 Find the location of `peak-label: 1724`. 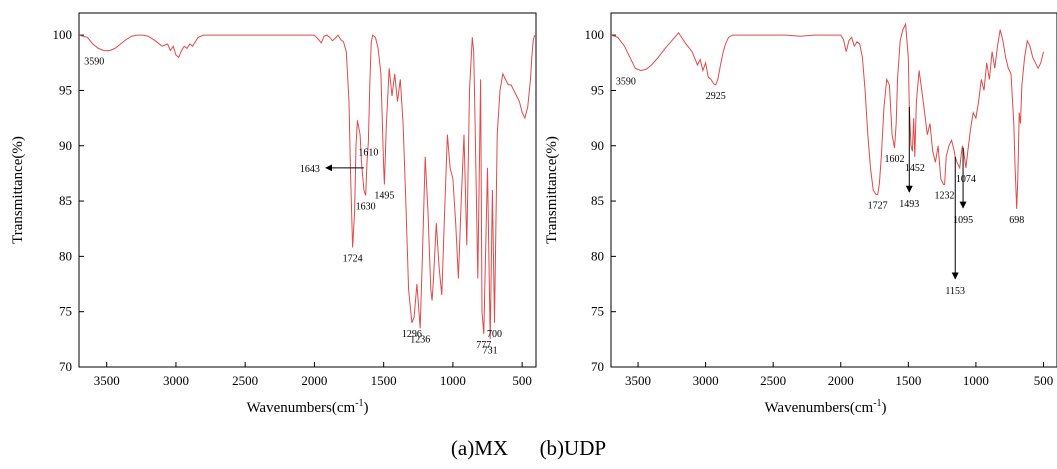

peak-label: 1724 is located at coordinates (353, 259).